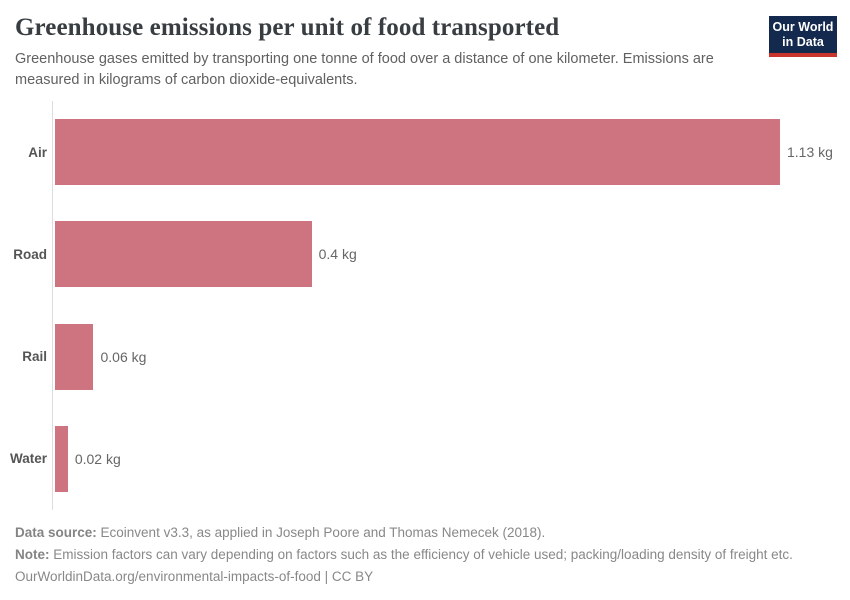  What do you see at coordinates (52, 305) in the screenshot?
I see `y-axis-line` at bounding box center [52, 305].